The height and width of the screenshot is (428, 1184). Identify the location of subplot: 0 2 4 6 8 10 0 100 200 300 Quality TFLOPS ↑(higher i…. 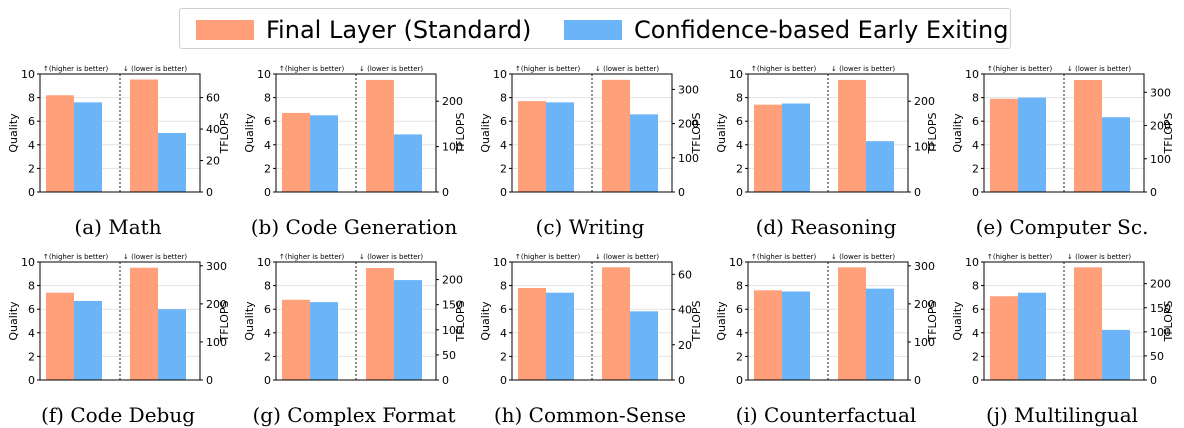
(590, 150).